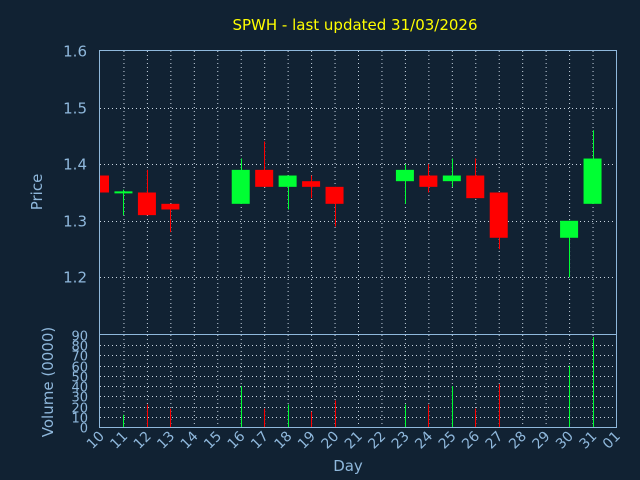 This screenshot has width=640, height=480. I want to click on x-tick-label: 14, so click(190, 440).